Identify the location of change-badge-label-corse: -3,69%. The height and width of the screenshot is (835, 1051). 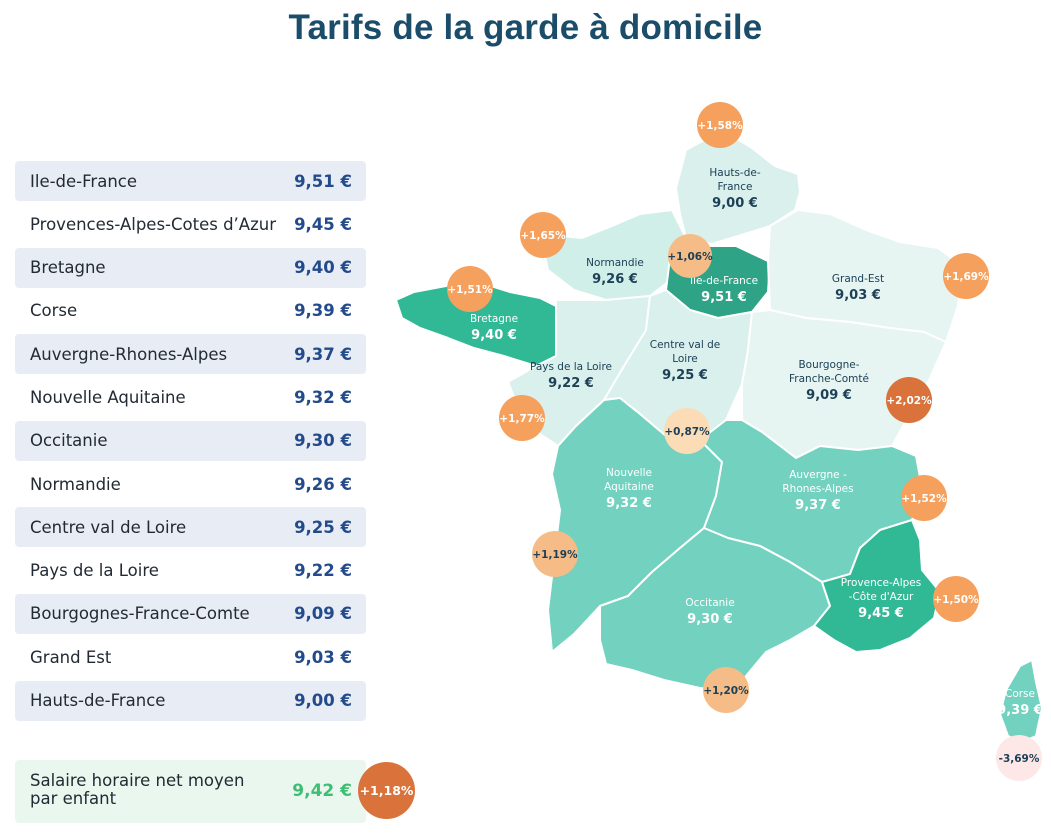
(1019, 759).